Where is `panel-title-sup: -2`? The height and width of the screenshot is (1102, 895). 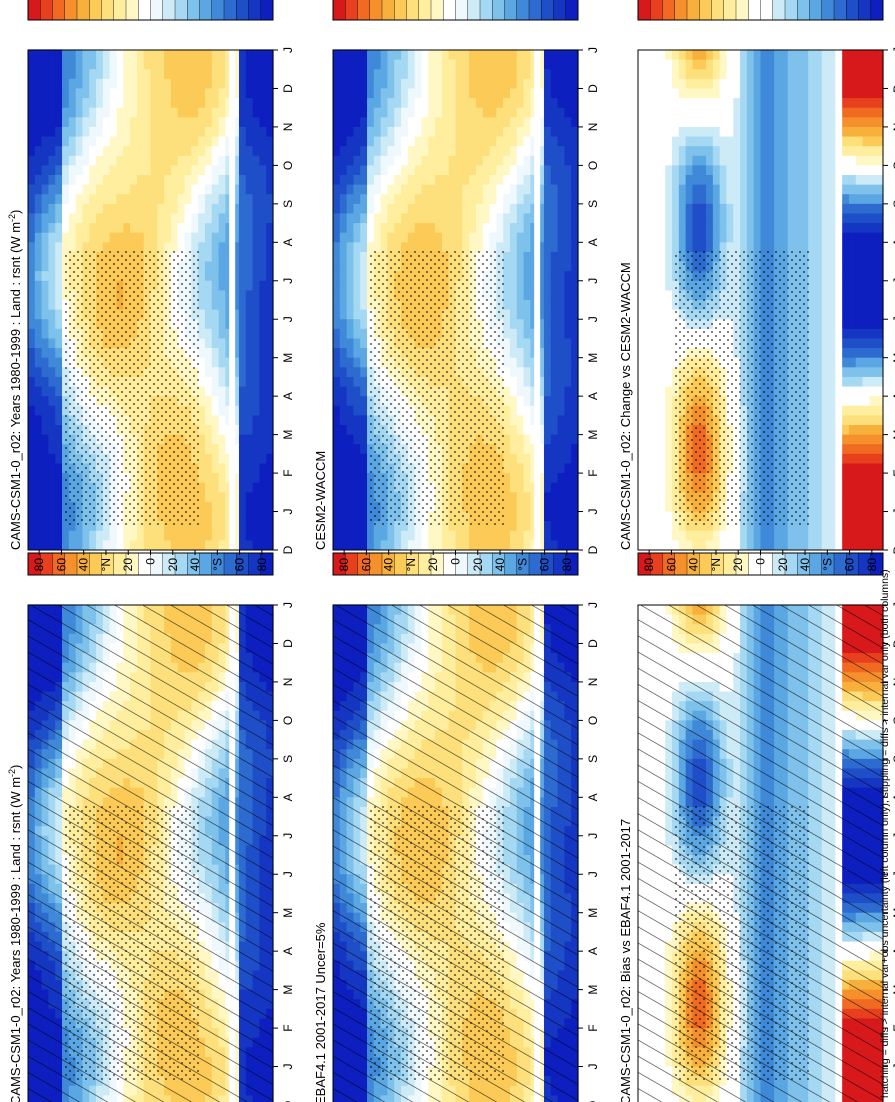 panel-title-sup: -2 is located at coordinates (12, 773).